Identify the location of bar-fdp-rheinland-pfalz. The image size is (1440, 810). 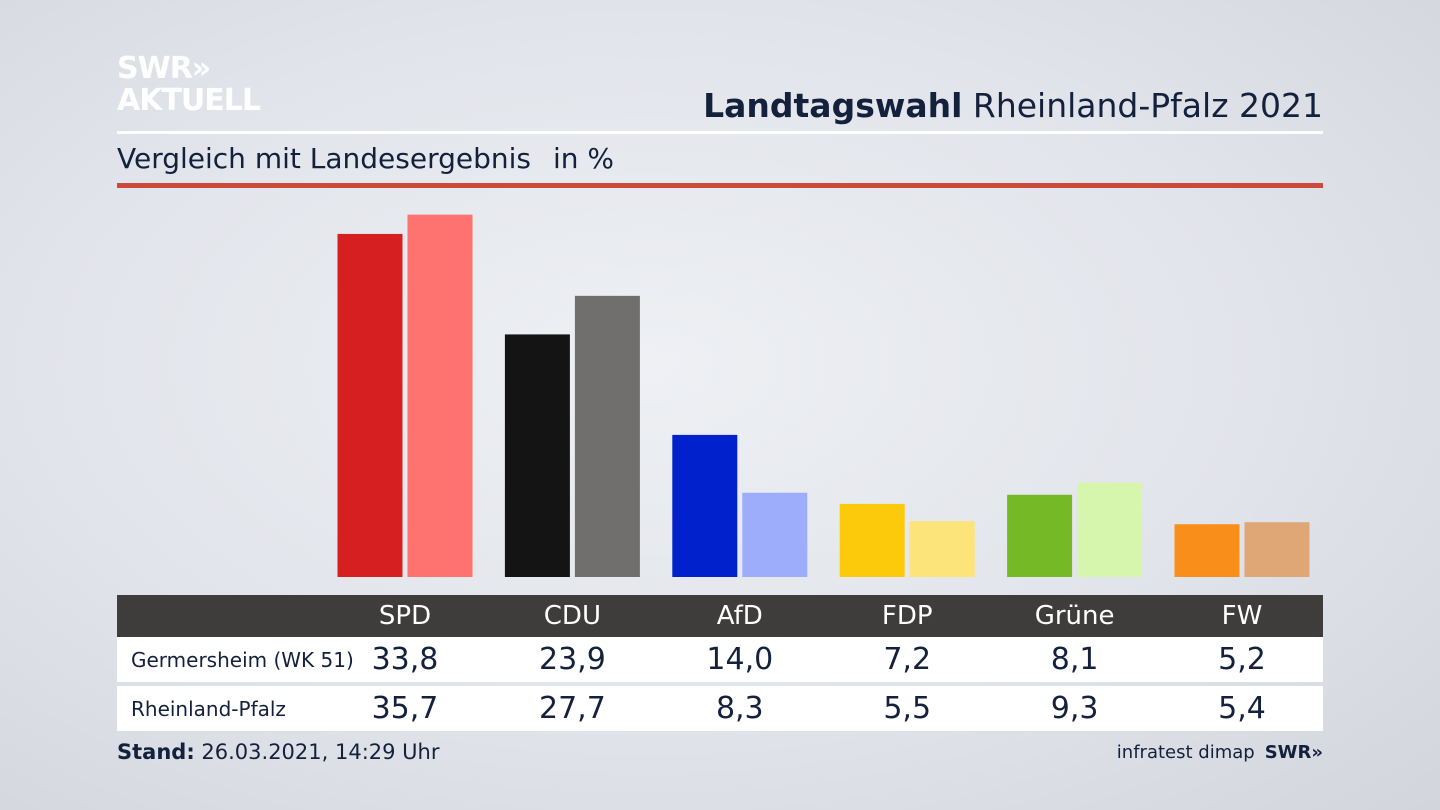
(942, 549).